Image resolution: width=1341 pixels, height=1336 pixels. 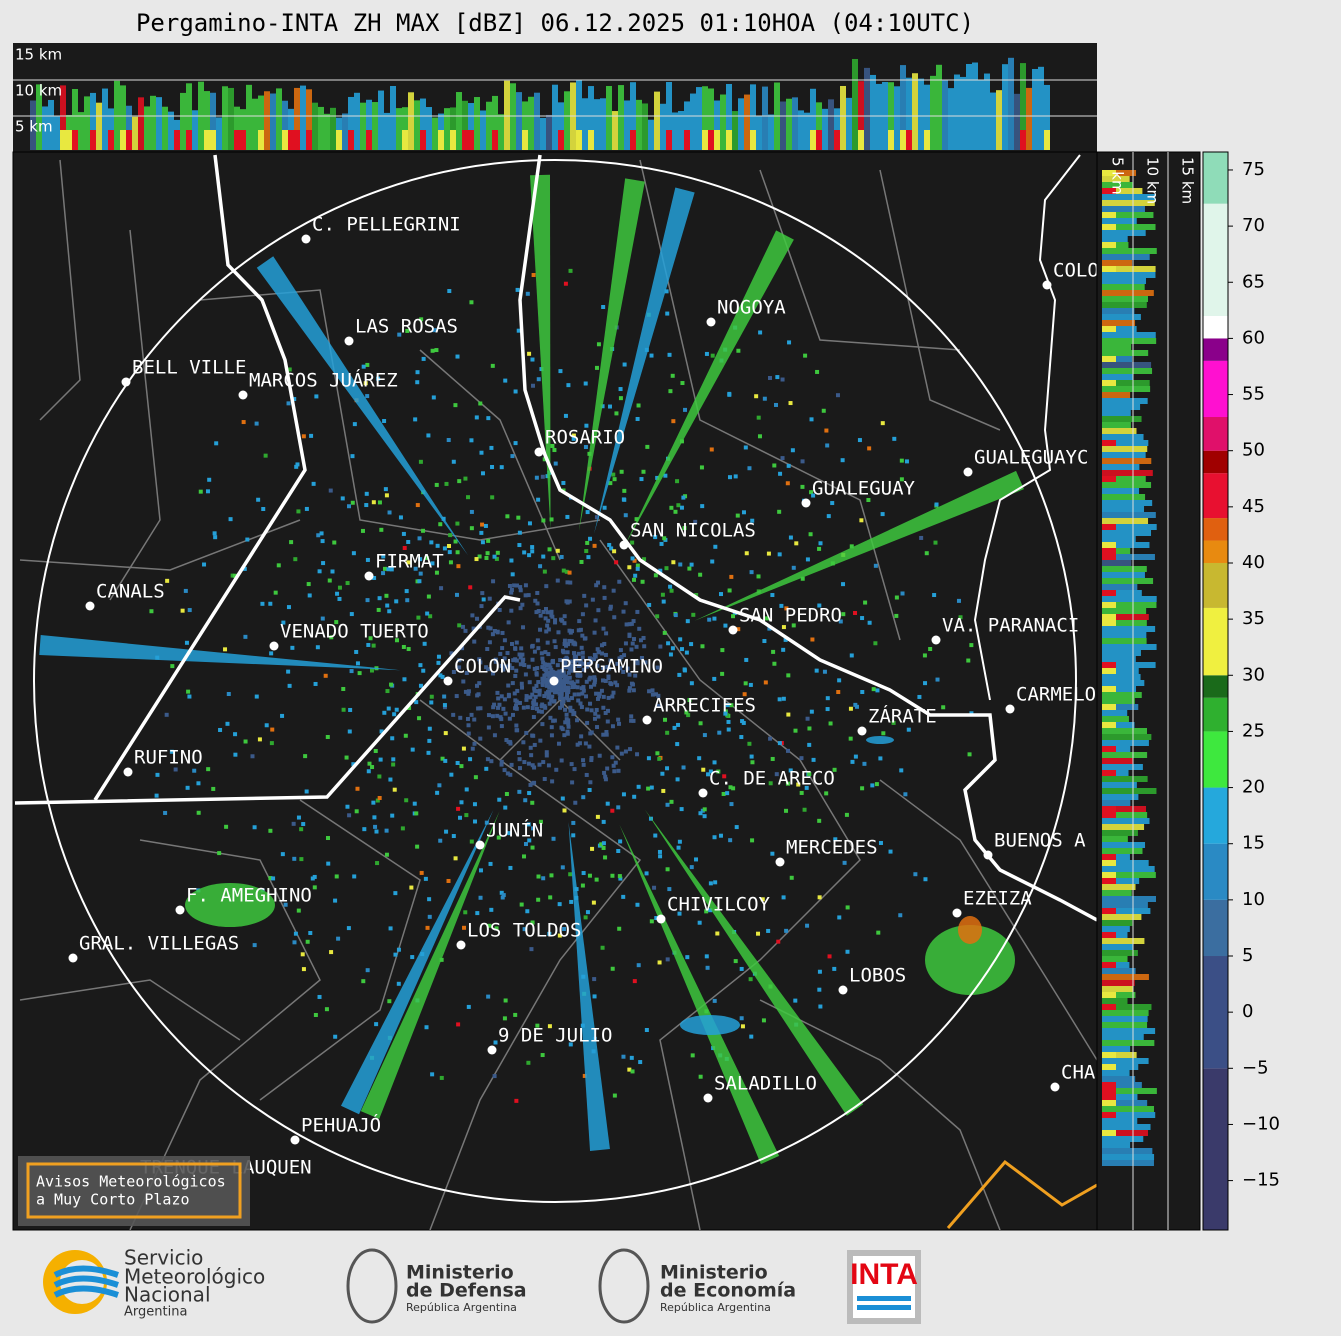 What do you see at coordinates (460, 1273) in the screenshot?
I see `logo-text: Ministerio` at bounding box center [460, 1273].